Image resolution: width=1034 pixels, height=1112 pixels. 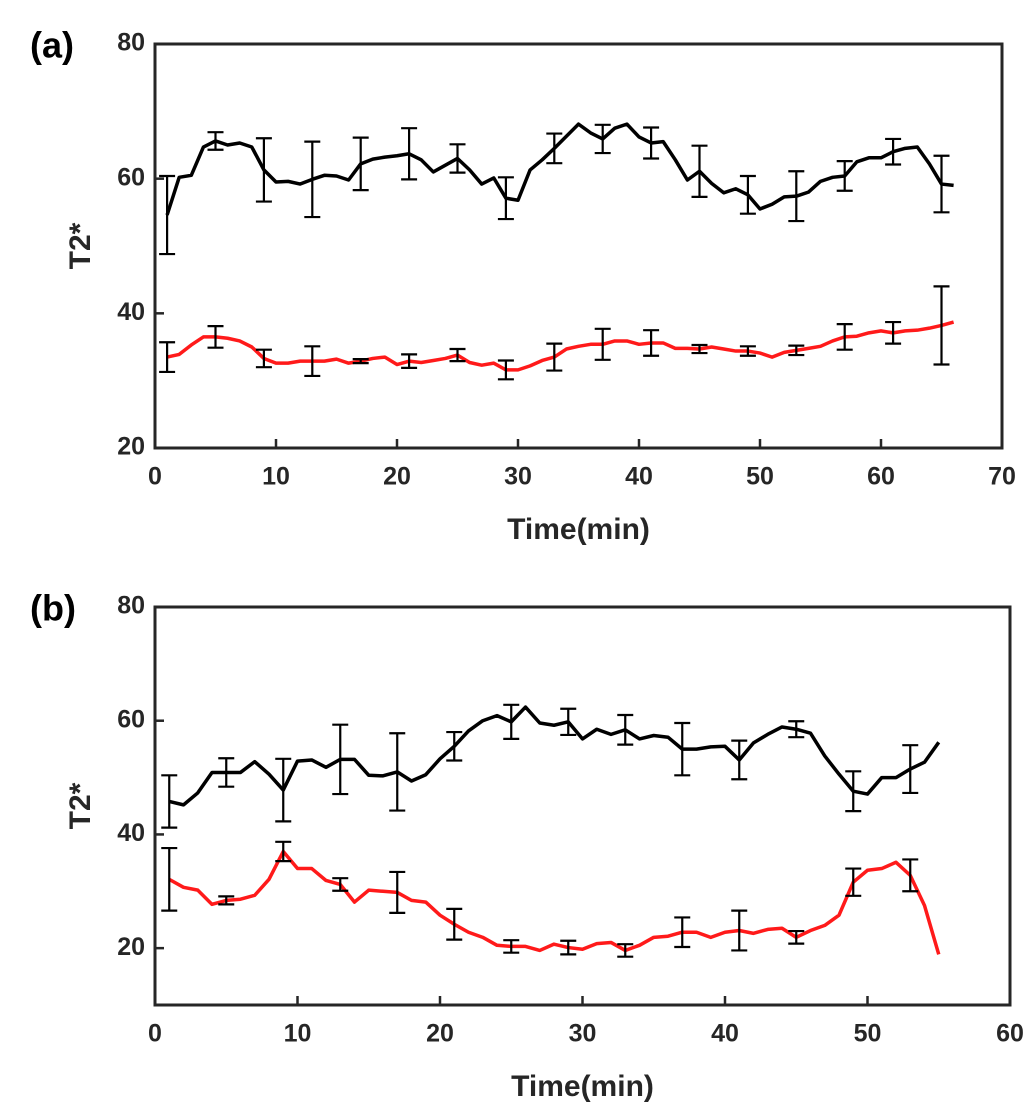 I want to click on panel-label: (b), so click(x=53, y=608).